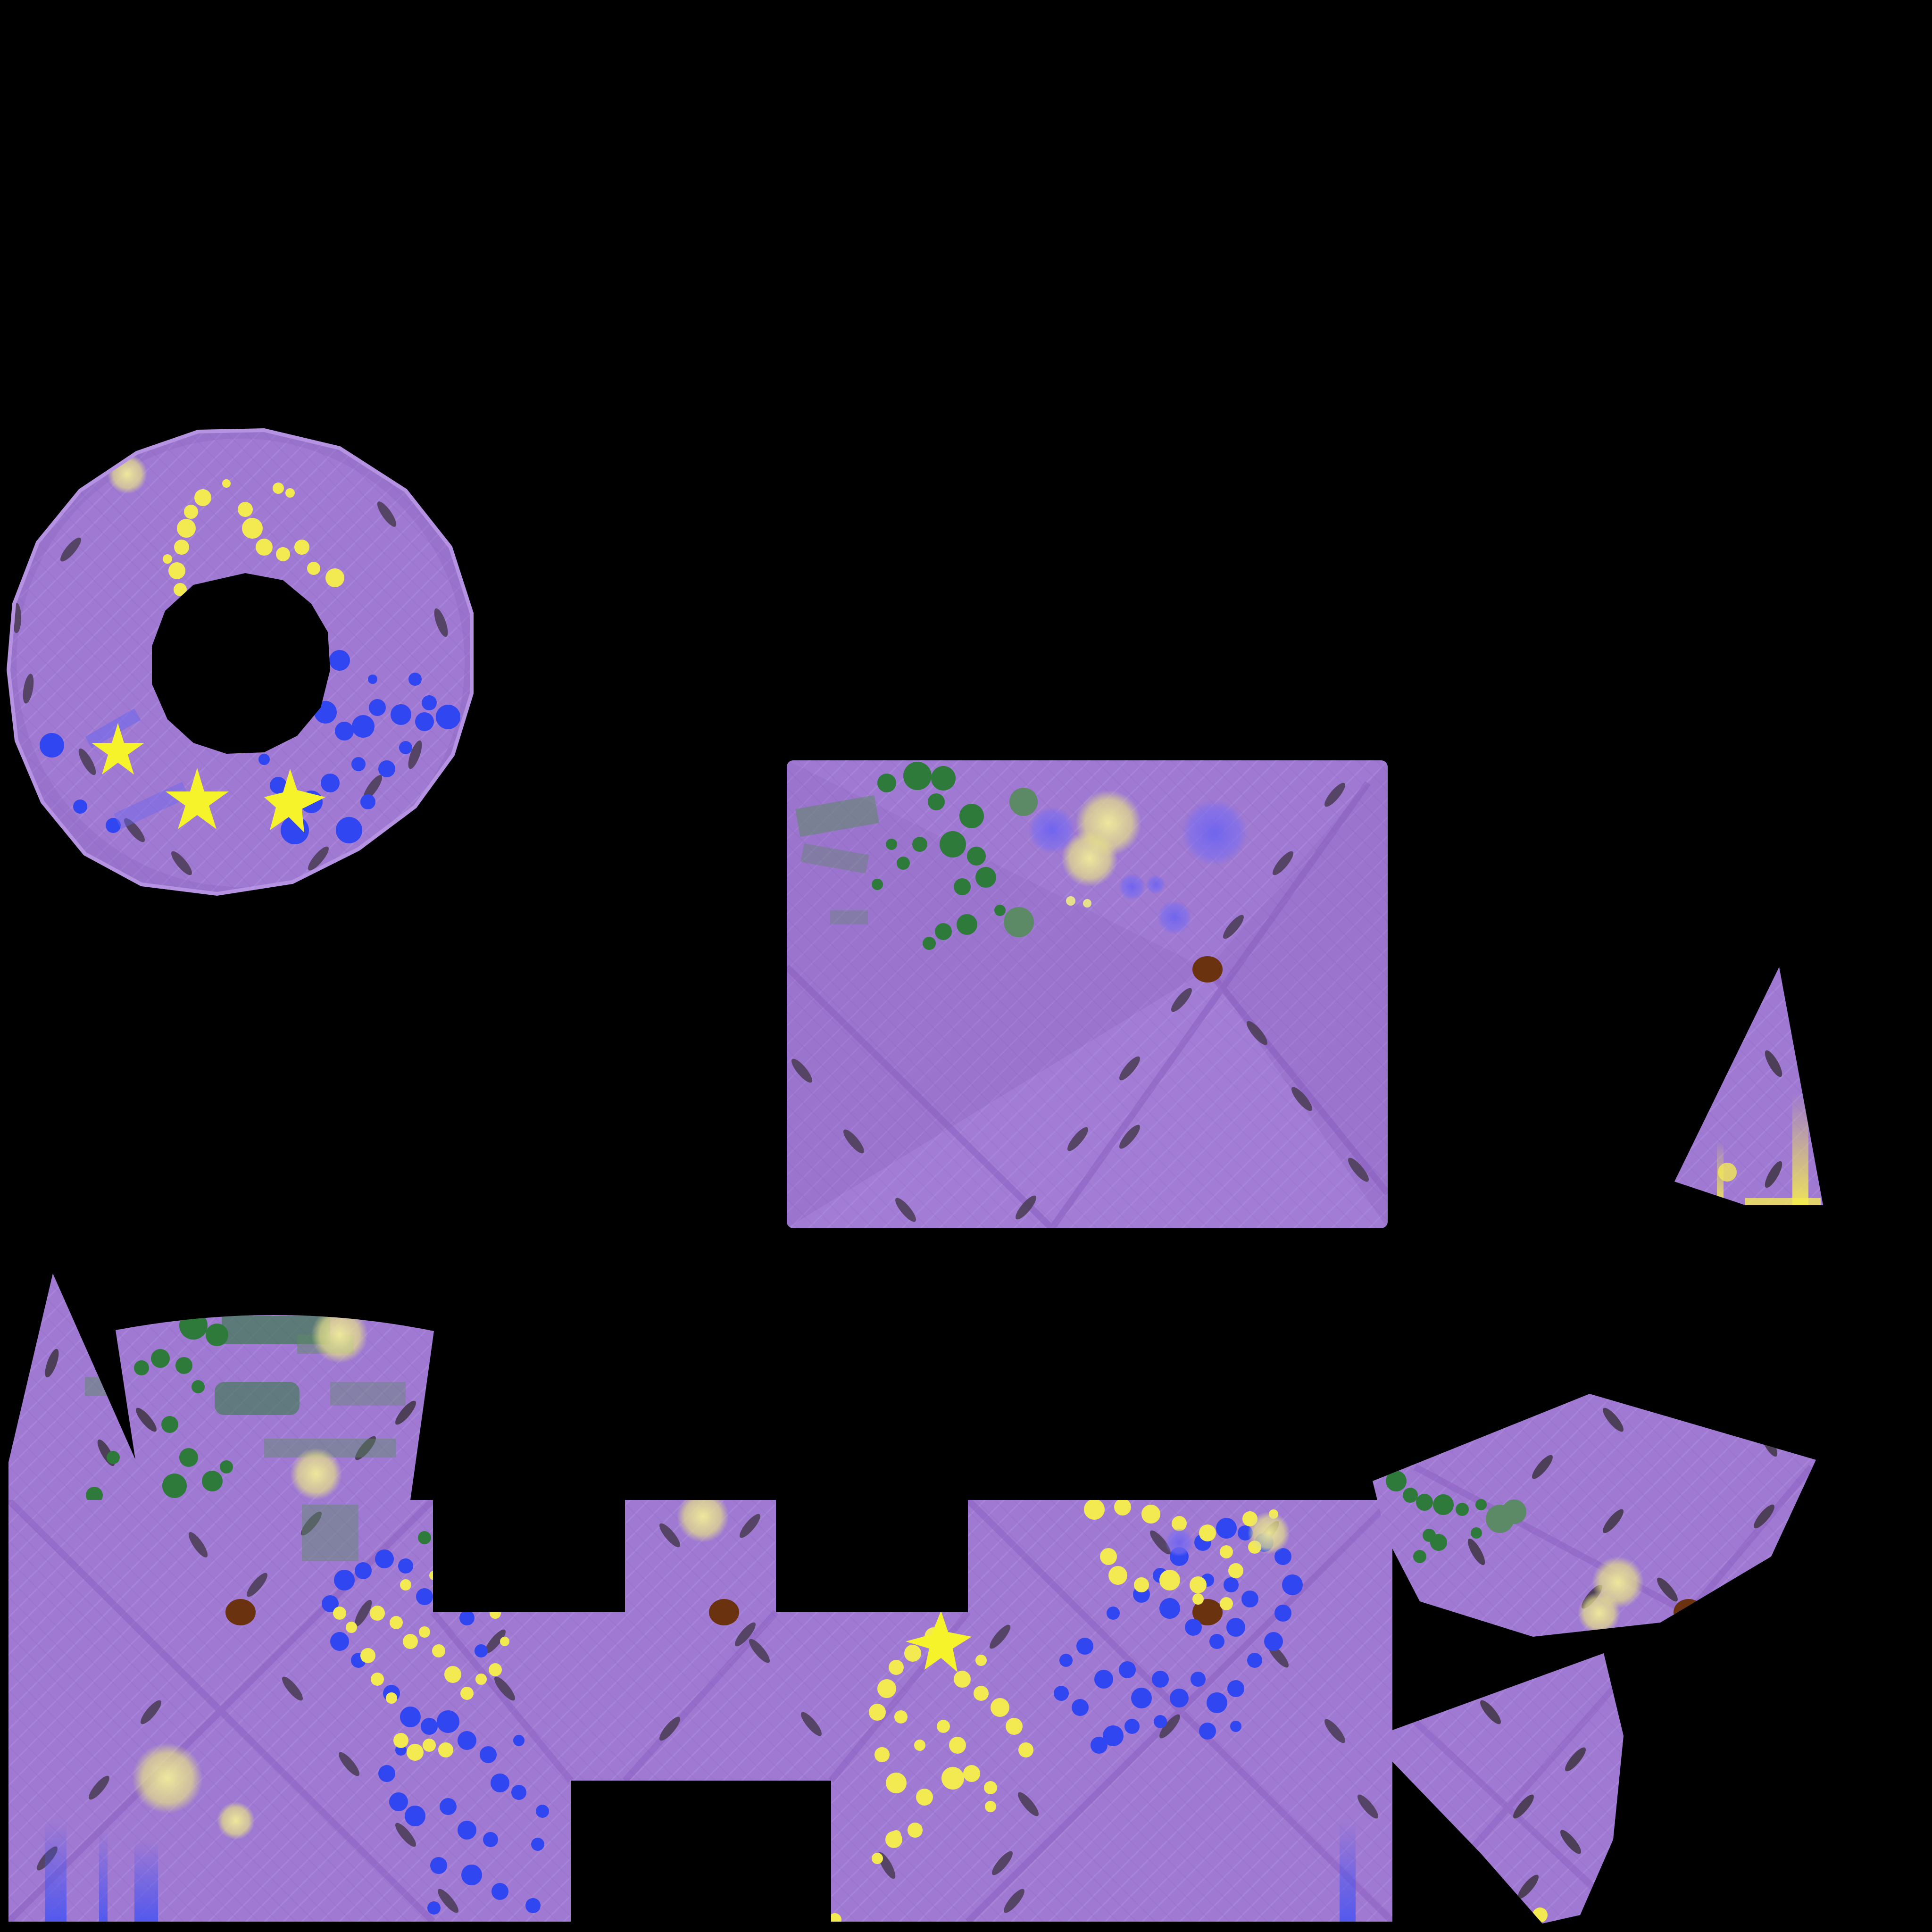 The image size is (1932, 1932). What do you see at coordinates (701, 1871) in the screenshot?
I see `blue-paint-drip` at bounding box center [701, 1871].